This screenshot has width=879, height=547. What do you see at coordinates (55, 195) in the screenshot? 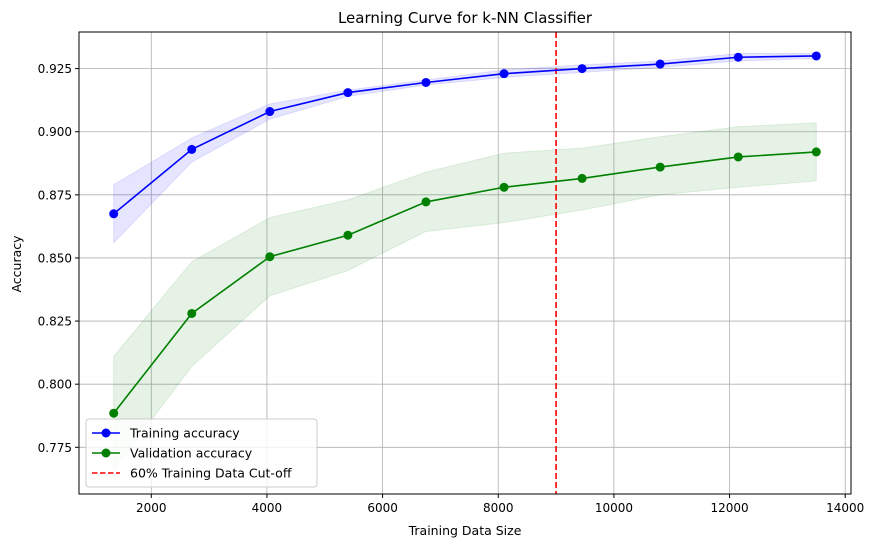
I see `y-tick-label: 0.875` at bounding box center [55, 195].